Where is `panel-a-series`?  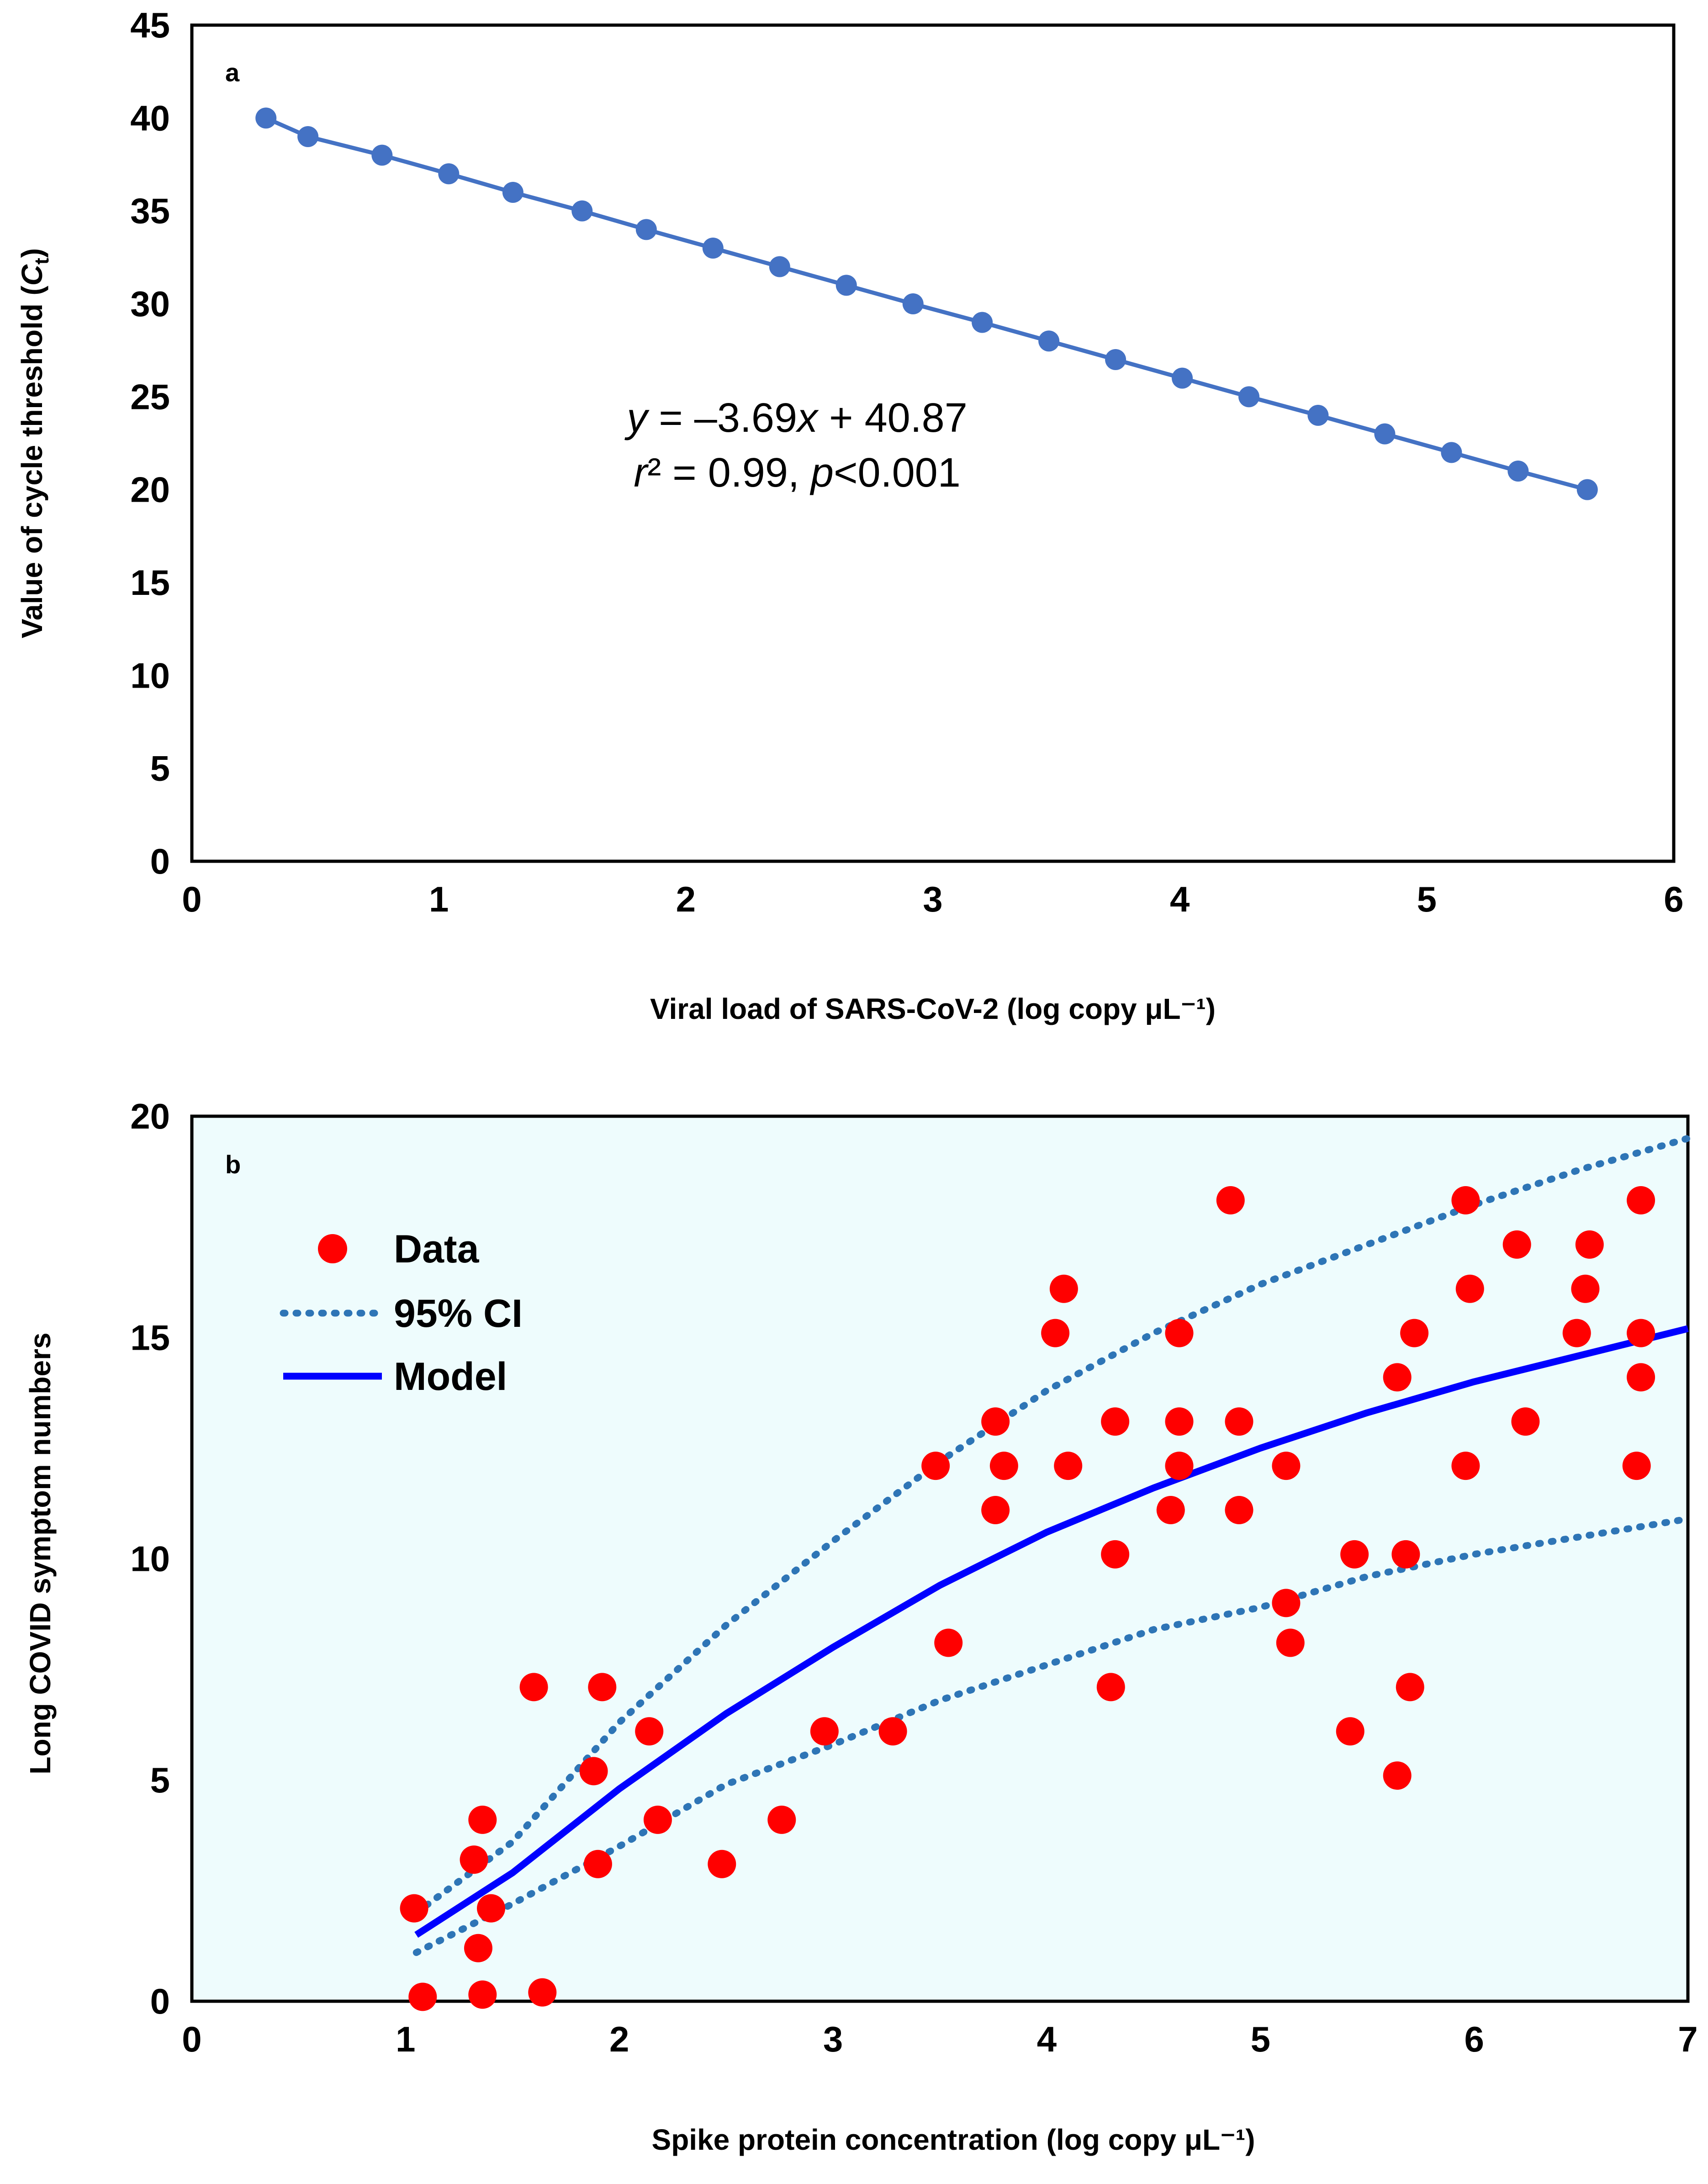 panel-a-series is located at coordinates (926, 303).